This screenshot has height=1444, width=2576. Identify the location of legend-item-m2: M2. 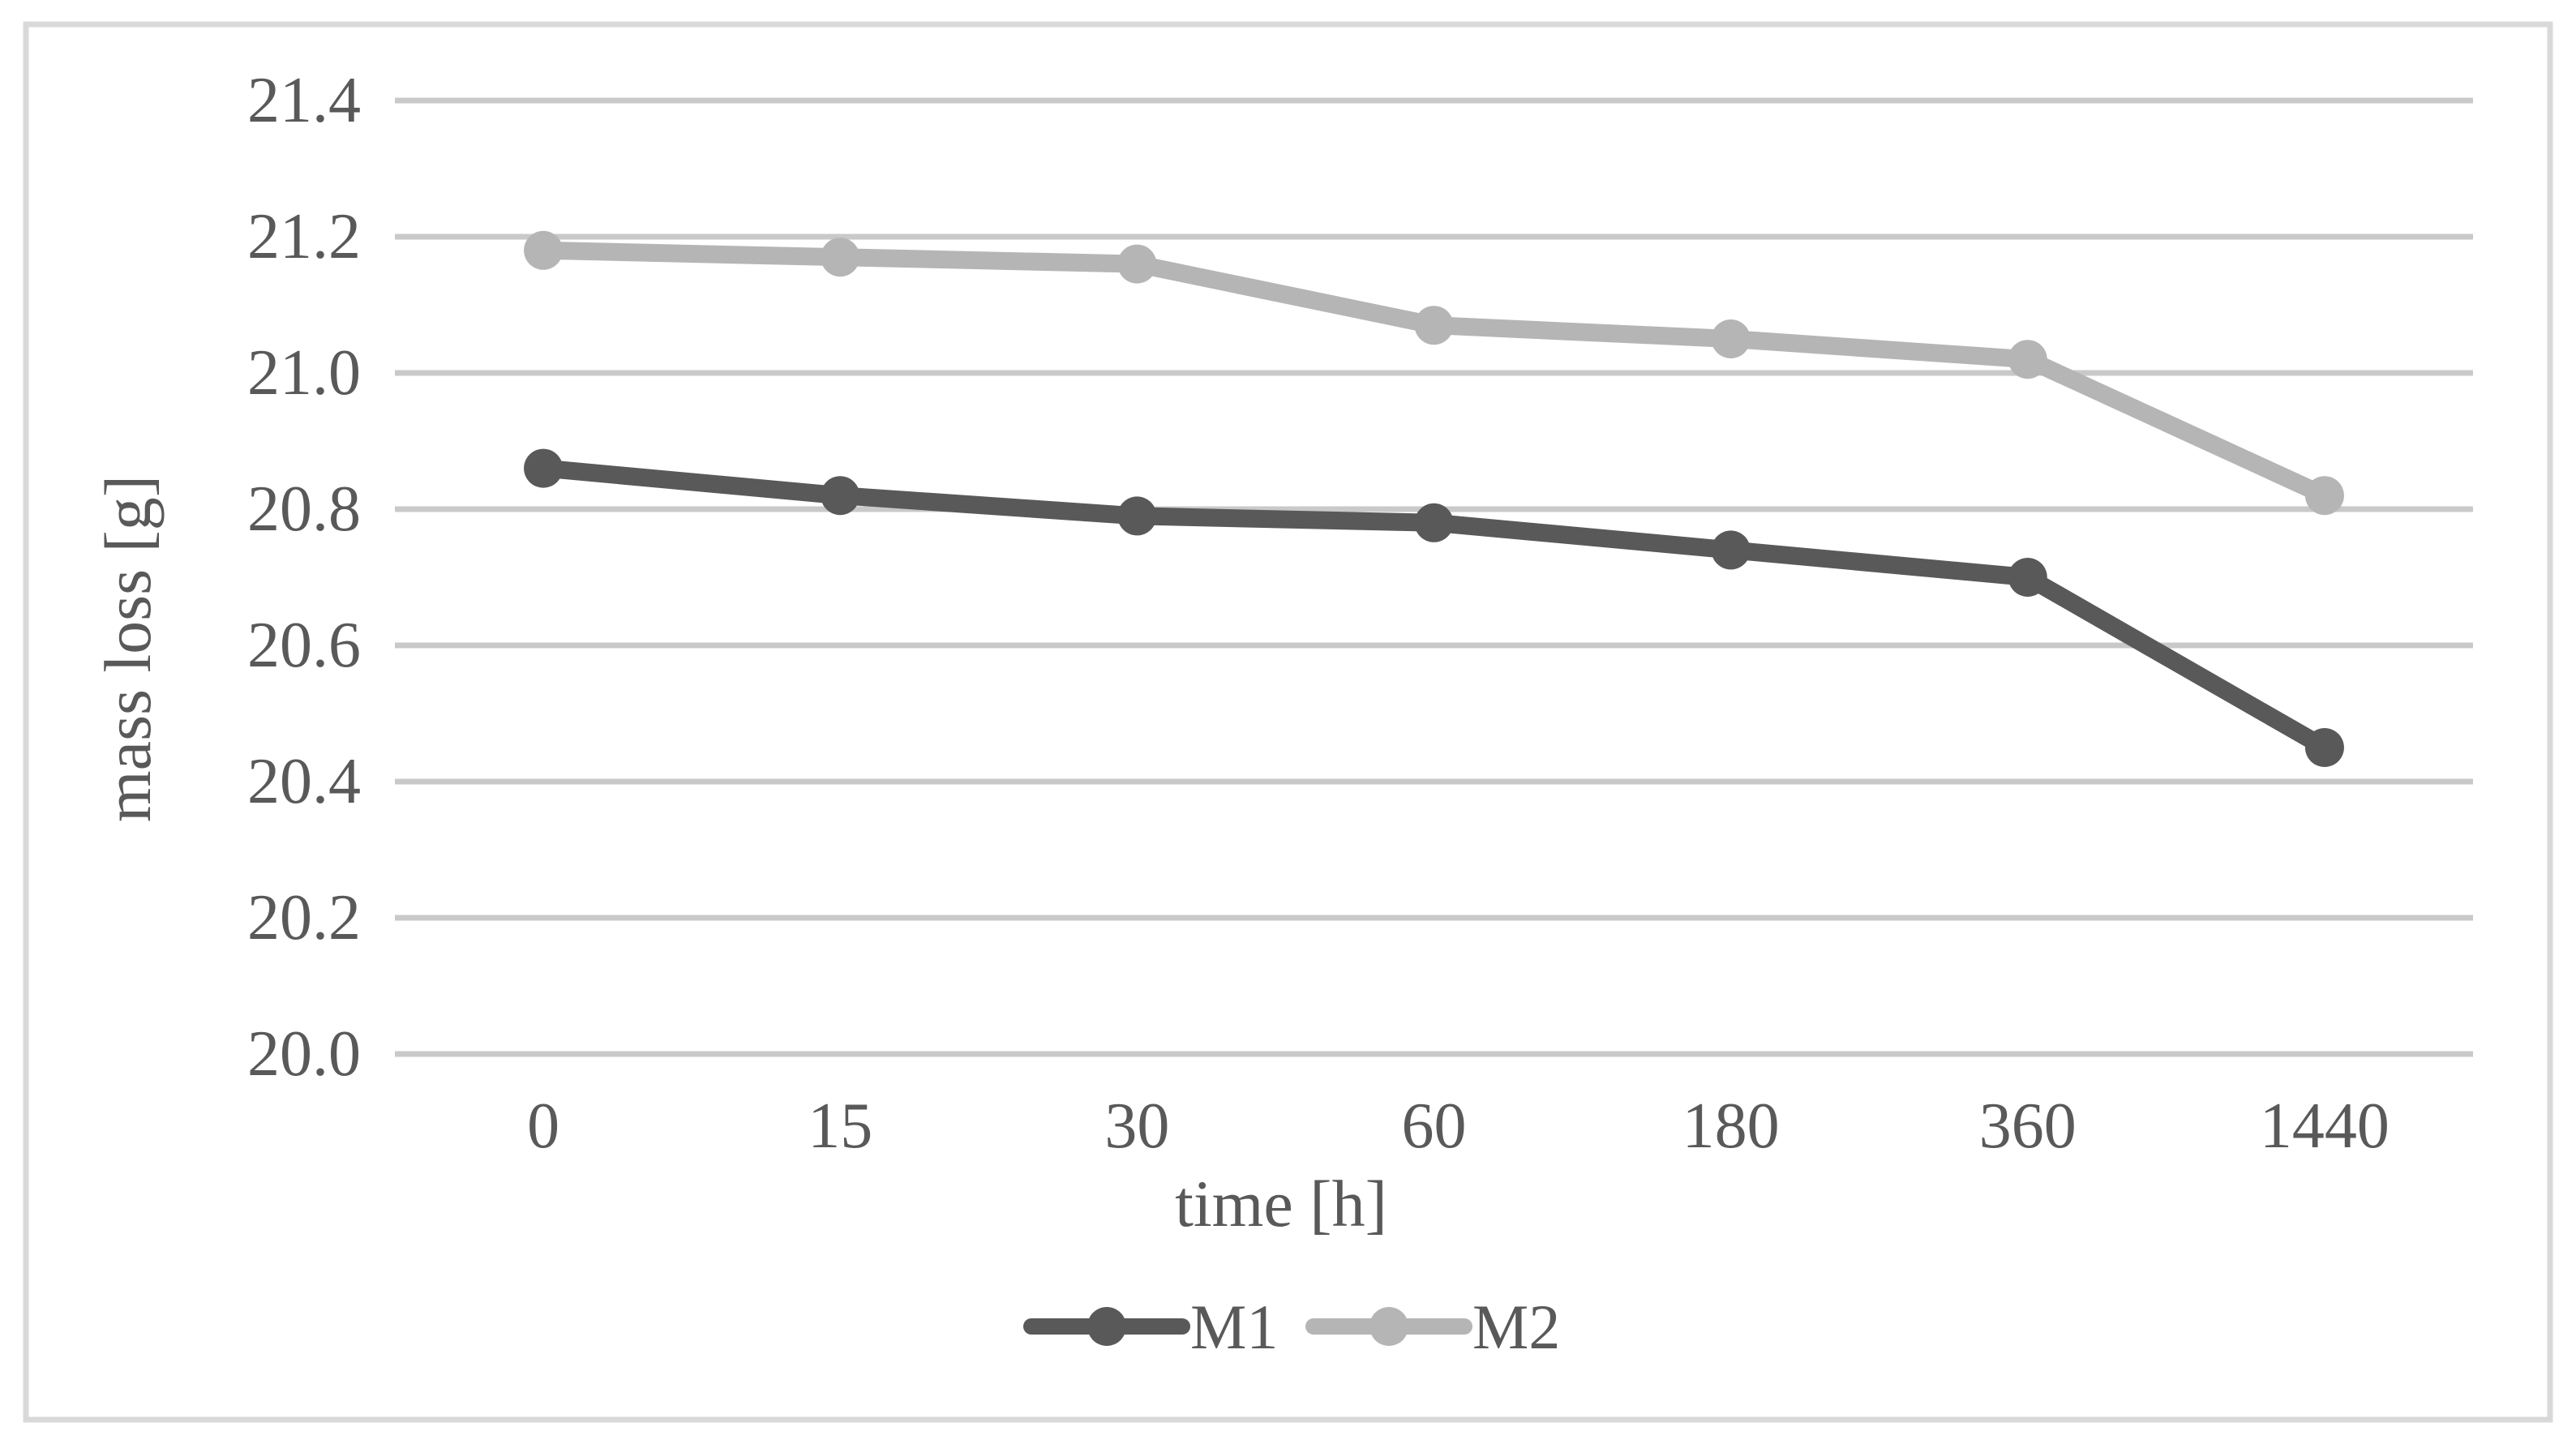
(1432, 1327).